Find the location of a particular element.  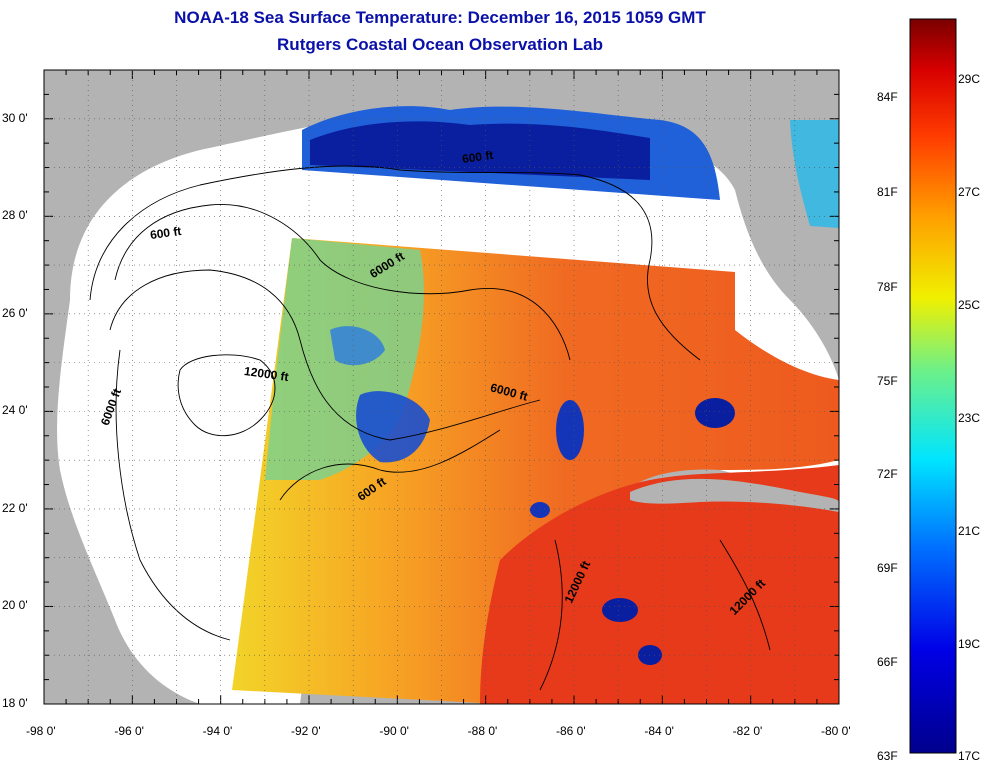

sst-florida-strip is located at coordinates (814, 174).